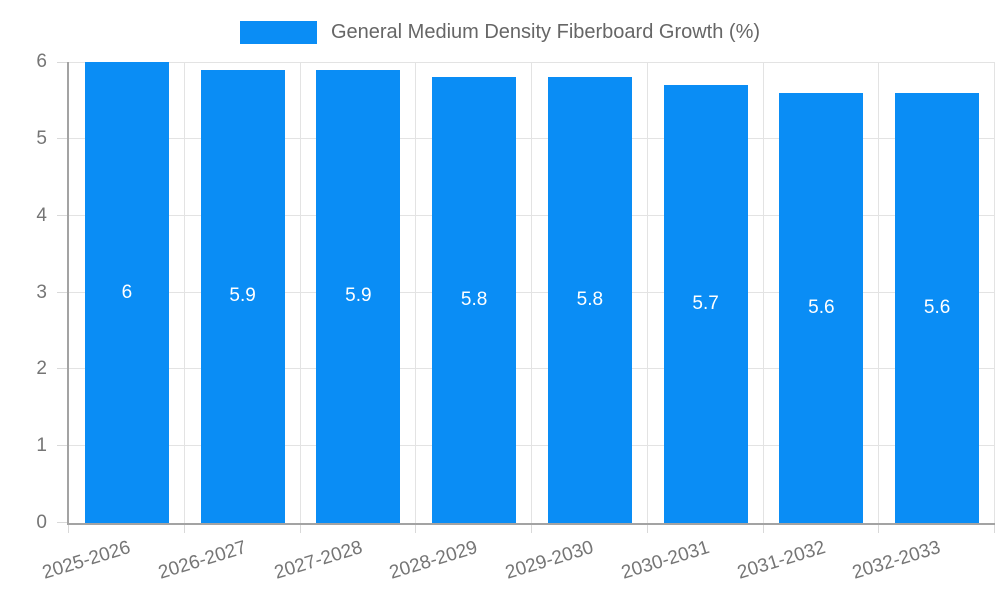 This screenshot has width=1000, height=600. I want to click on y-tick-label: 5, so click(41, 138).